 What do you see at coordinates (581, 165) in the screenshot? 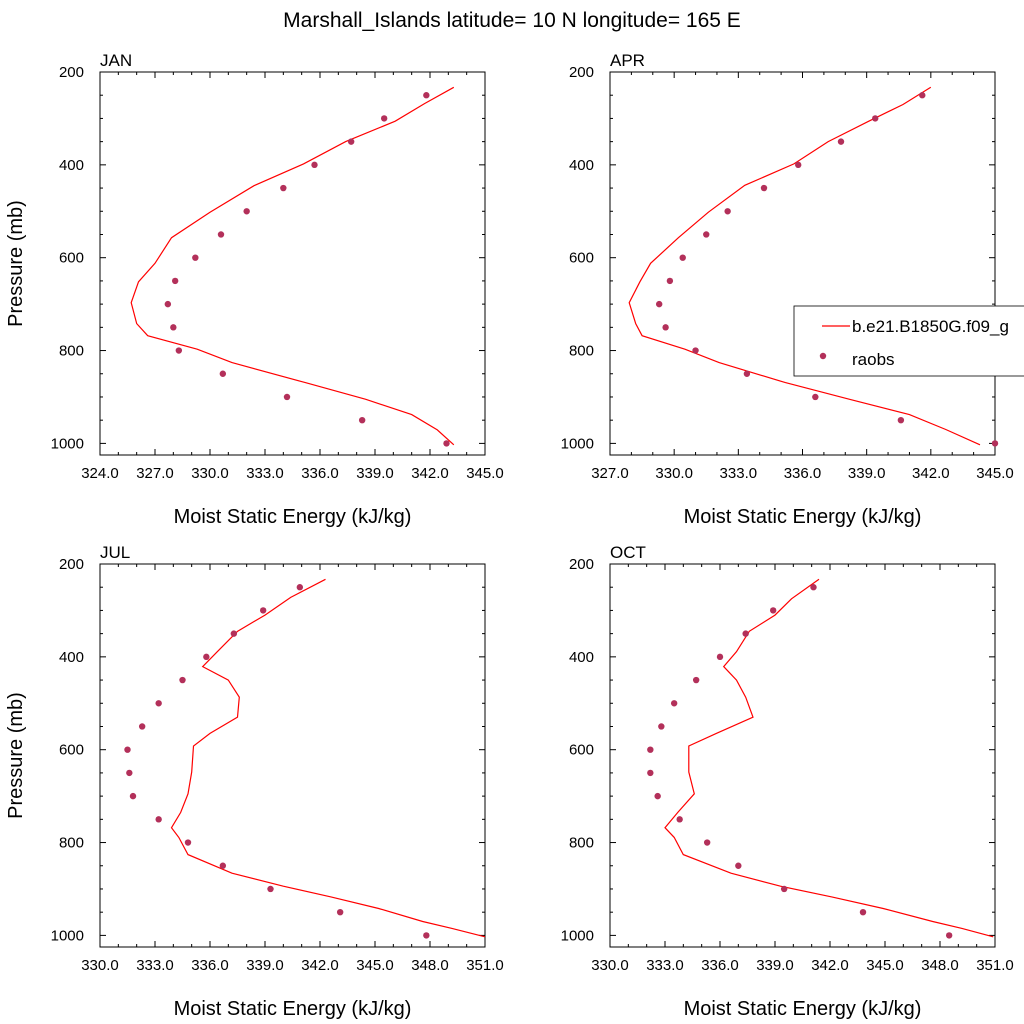
I see `y-tick-label-apr: 400` at bounding box center [581, 165].